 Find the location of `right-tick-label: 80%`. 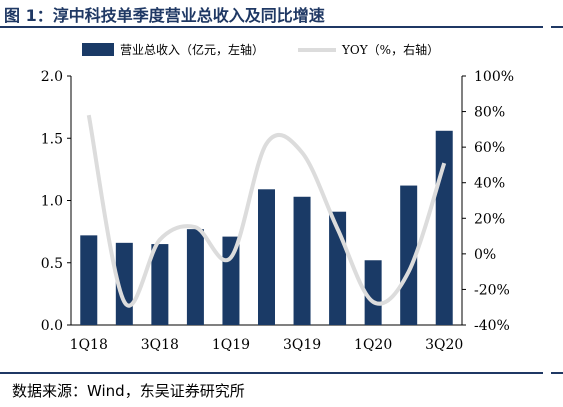

right-tick-label: 80% is located at coordinates (489, 113).